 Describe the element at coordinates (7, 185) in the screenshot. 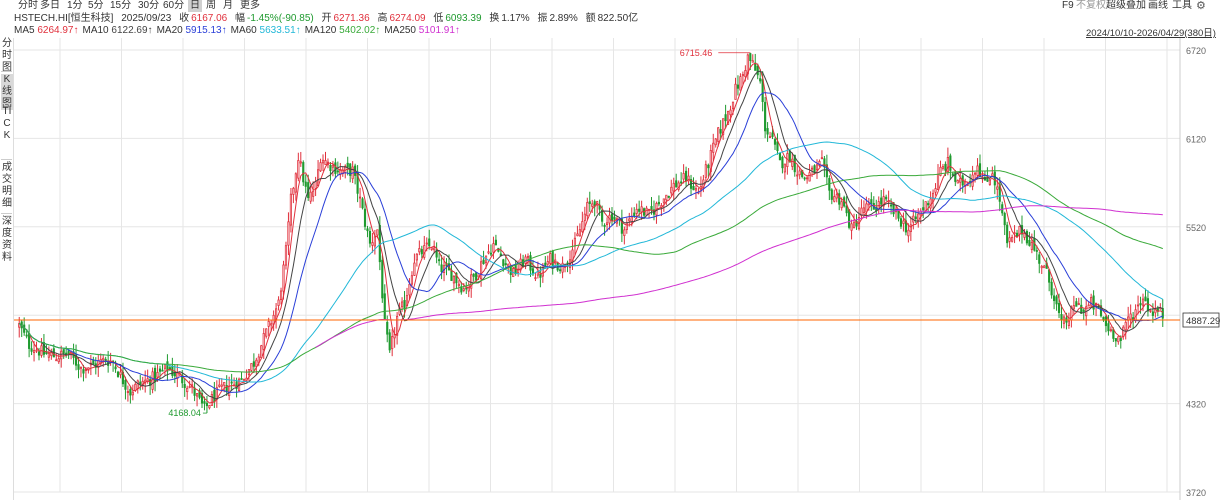

I see `side-tab-3: 成交明细` at that location.